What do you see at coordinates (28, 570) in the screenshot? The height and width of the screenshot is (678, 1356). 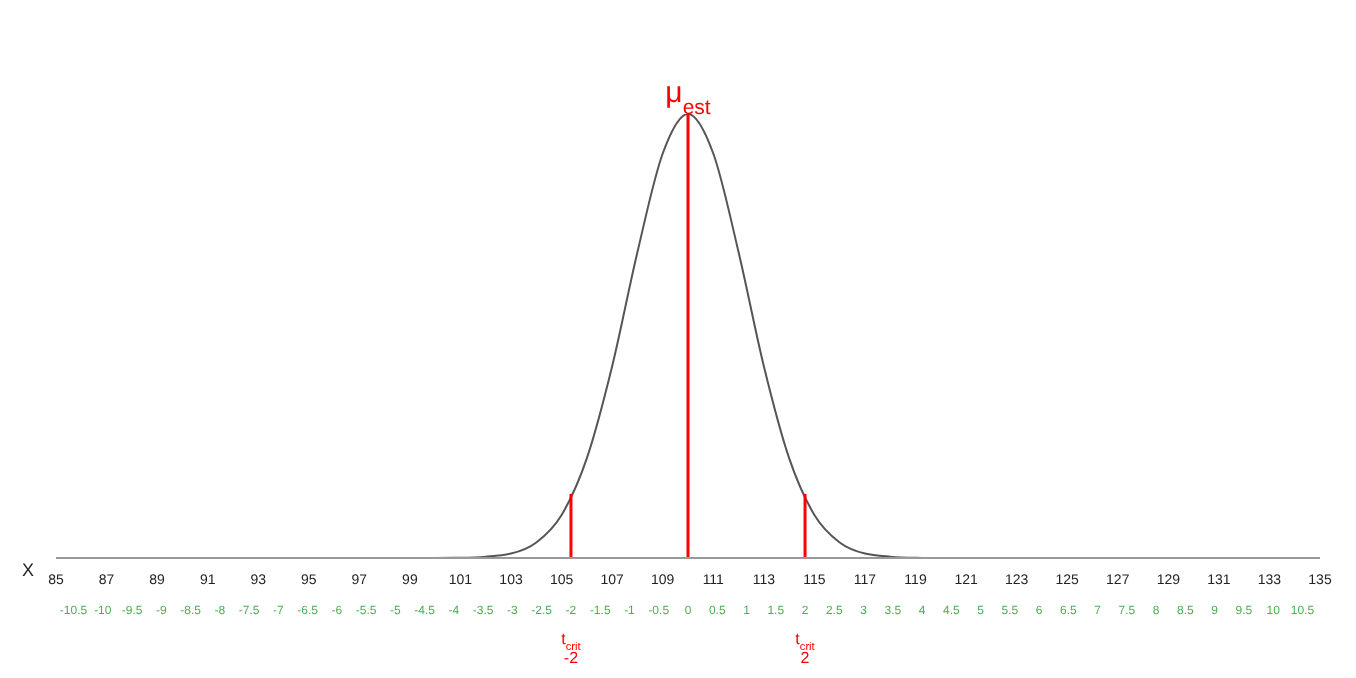 I see `x-axis-title: X` at bounding box center [28, 570].